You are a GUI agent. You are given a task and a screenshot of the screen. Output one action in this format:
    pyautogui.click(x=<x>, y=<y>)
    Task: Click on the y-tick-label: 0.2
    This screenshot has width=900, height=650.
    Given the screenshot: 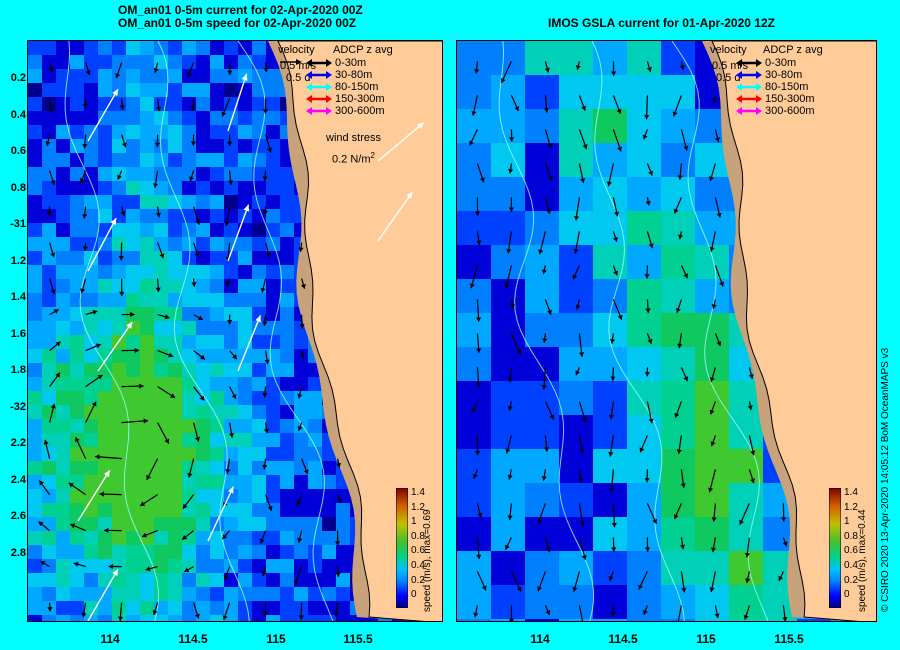 What is the action you would take?
    pyautogui.click(x=18, y=78)
    